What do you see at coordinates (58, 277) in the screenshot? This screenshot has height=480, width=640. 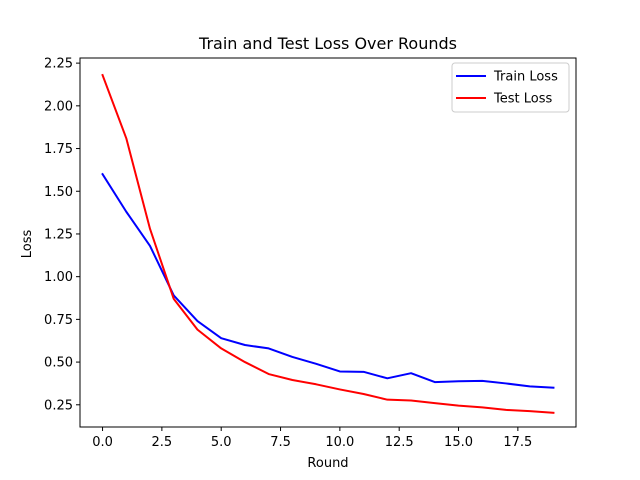 I see `y-tick-label: 1.00` at bounding box center [58, 277].